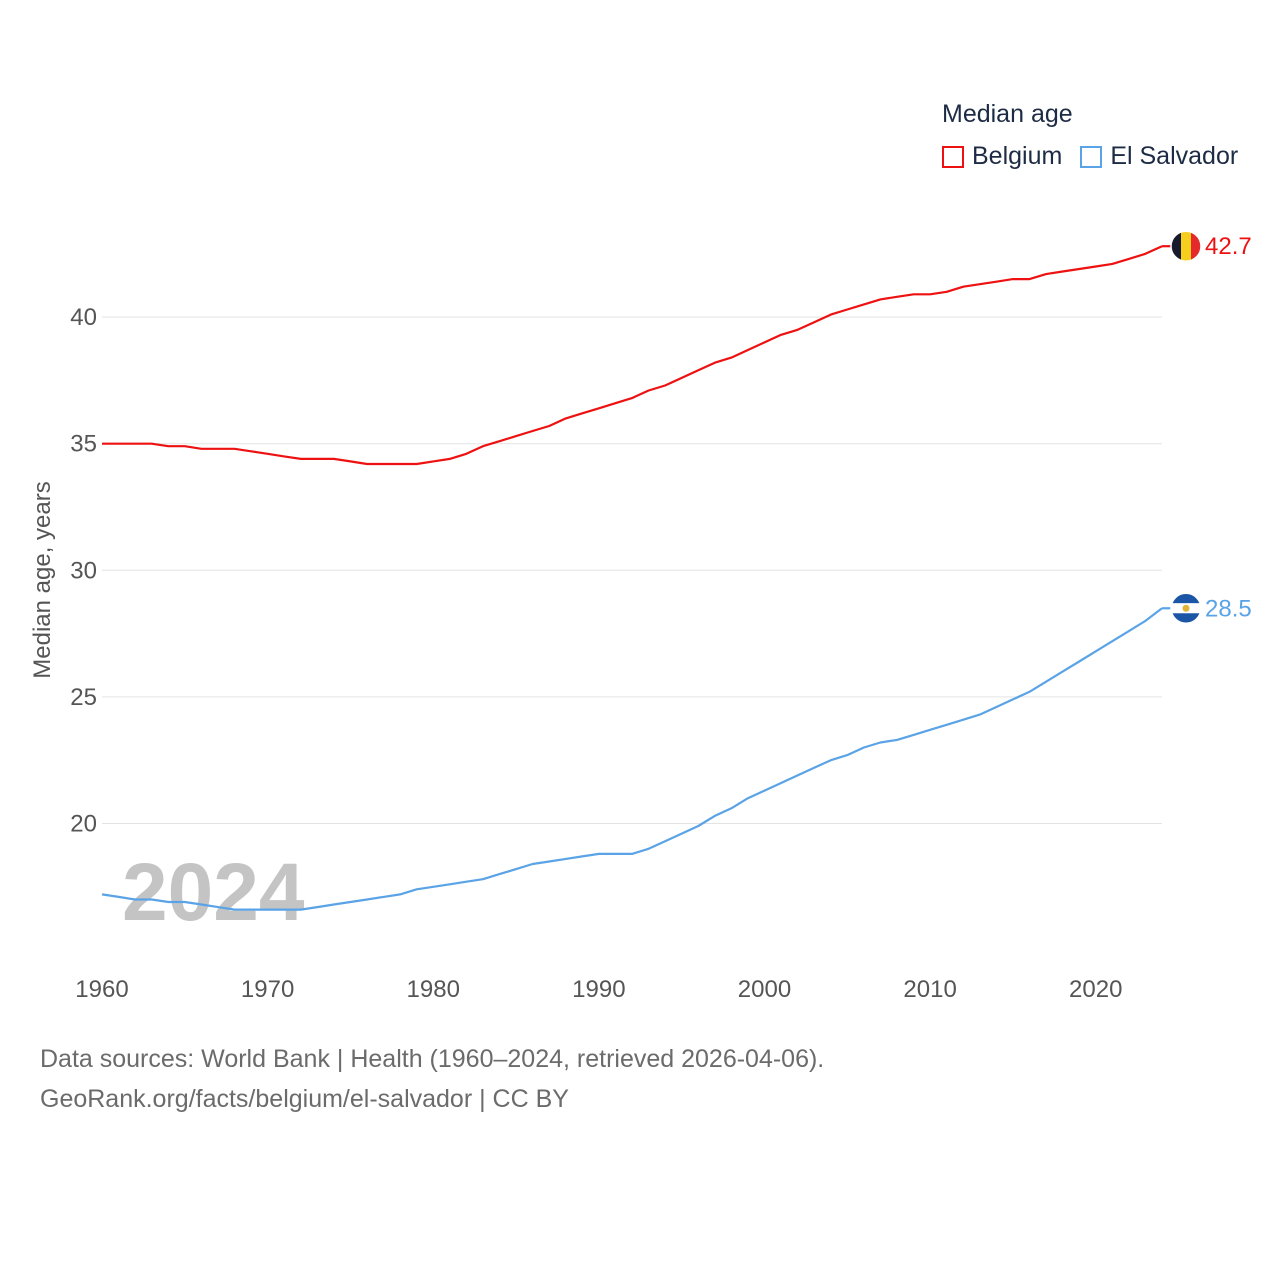 This screenshot has height=1280, width=1280. Describe the element at coordinates (1091, 156) in the screenshot. I see `legend-swatch-el-salvador` at that location.